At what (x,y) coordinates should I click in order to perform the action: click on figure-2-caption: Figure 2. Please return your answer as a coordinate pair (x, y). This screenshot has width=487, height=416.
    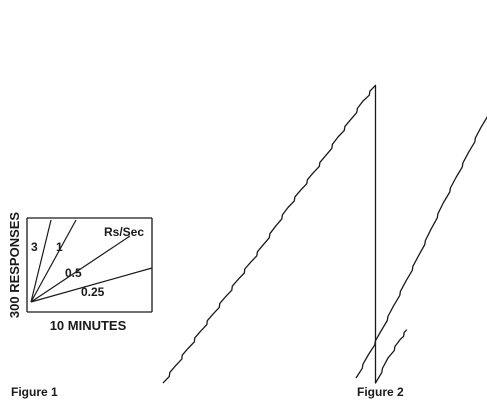
    Looking at the image, I should click on (380, 392).